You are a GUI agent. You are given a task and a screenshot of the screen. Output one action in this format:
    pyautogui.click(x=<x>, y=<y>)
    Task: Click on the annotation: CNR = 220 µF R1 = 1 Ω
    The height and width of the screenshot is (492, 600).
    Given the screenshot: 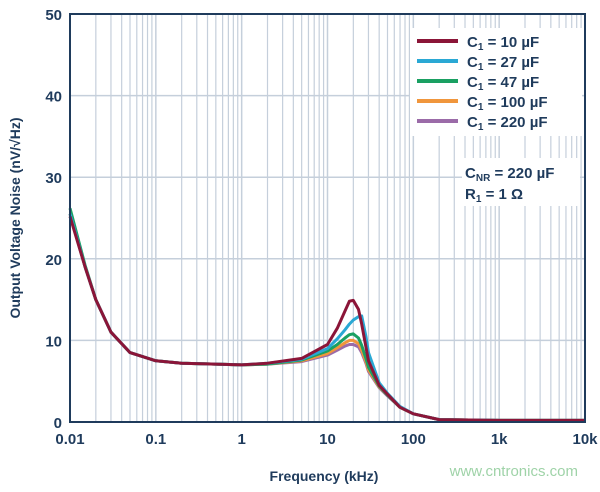 What is the action you would take?
    pyautogui.click(x=521, y=182)
    